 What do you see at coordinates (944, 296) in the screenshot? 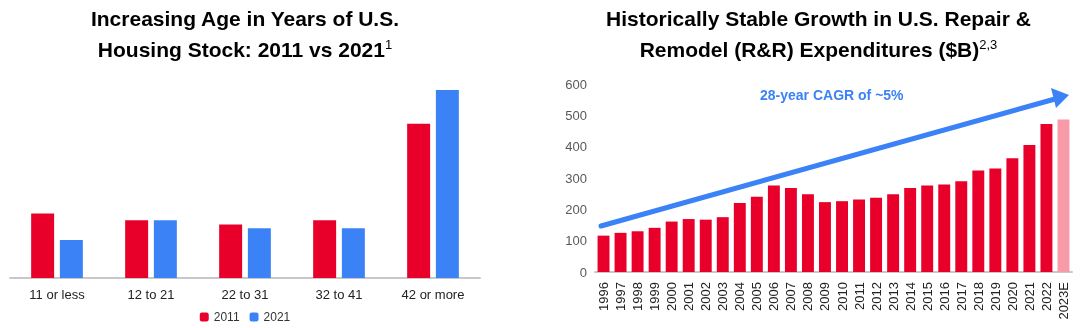
I see `x-tick-label: 2016` at bounding box center [944, 296].